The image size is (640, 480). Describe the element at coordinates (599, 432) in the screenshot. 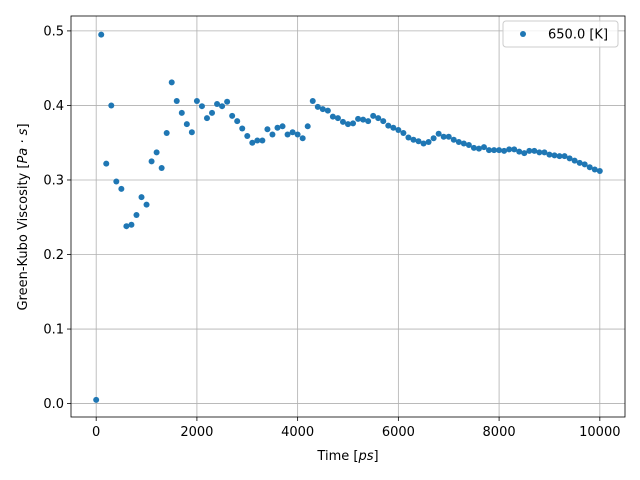

I see `x-tick-label: 10000` at that location.